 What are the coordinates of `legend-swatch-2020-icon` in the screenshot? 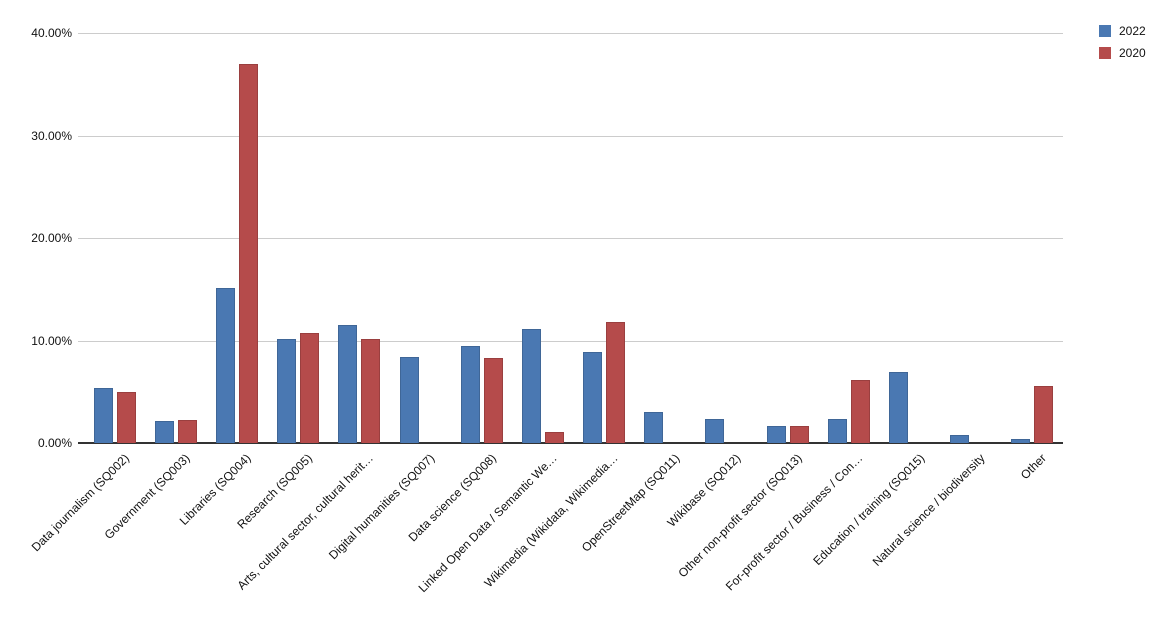 It's located at (1105, 53).